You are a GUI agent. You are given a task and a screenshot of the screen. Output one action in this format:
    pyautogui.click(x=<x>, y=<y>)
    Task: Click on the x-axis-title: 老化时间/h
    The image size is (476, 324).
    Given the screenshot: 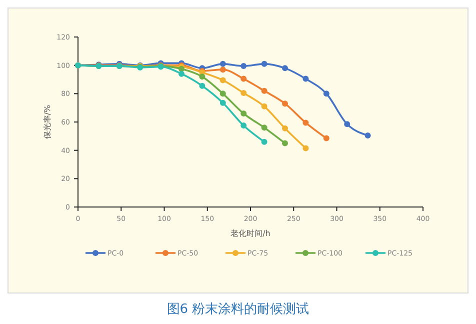 What is the action you would take?
    pyautogui.click(x=250, y=233)
    